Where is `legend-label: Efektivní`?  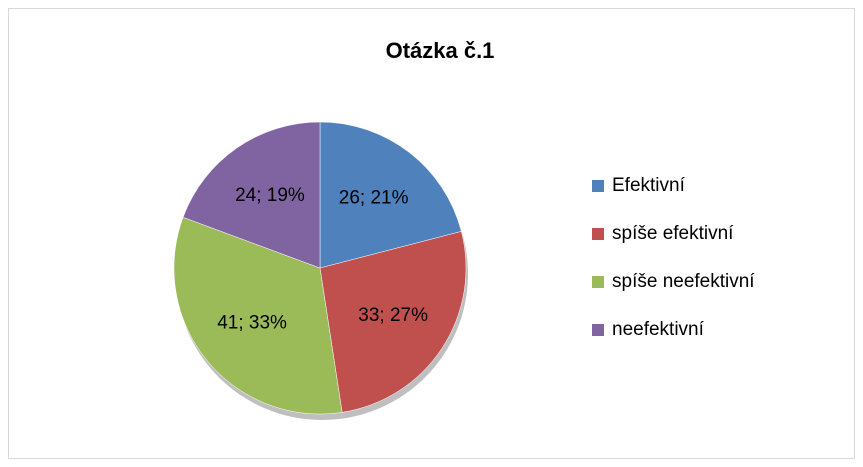
legend-label: Efektivní is located at coordinates (649, 185).